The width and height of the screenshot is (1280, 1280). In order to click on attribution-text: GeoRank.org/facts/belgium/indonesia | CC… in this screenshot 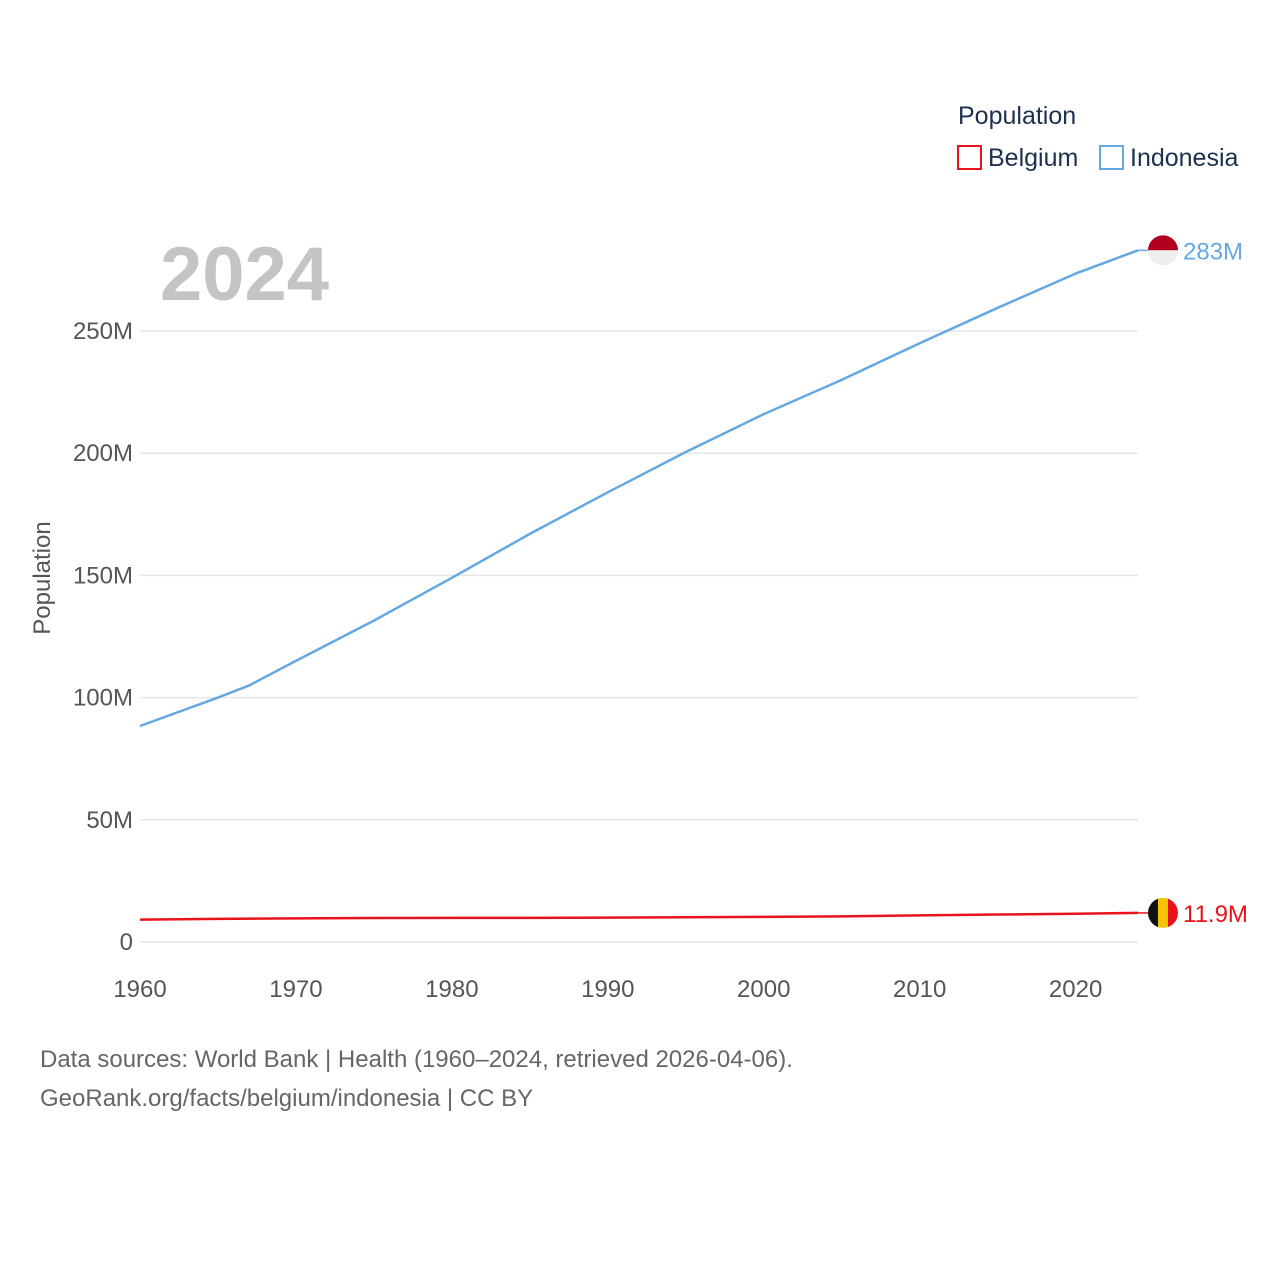, I will do `click(287, 1098)`.